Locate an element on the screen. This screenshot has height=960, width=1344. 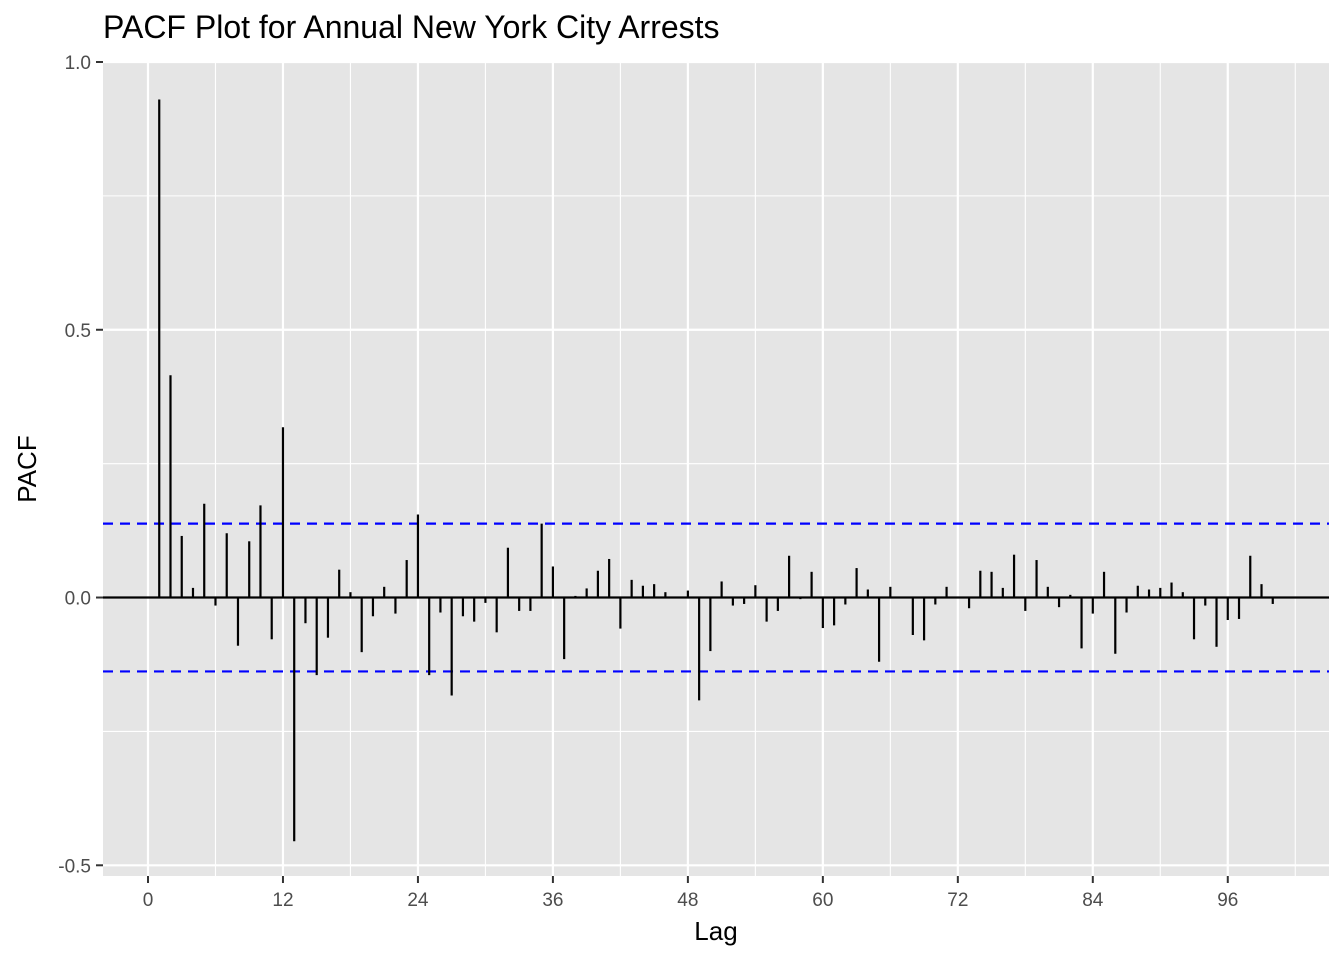
x-tick-label: 60 is located at coordinates (822, 900).